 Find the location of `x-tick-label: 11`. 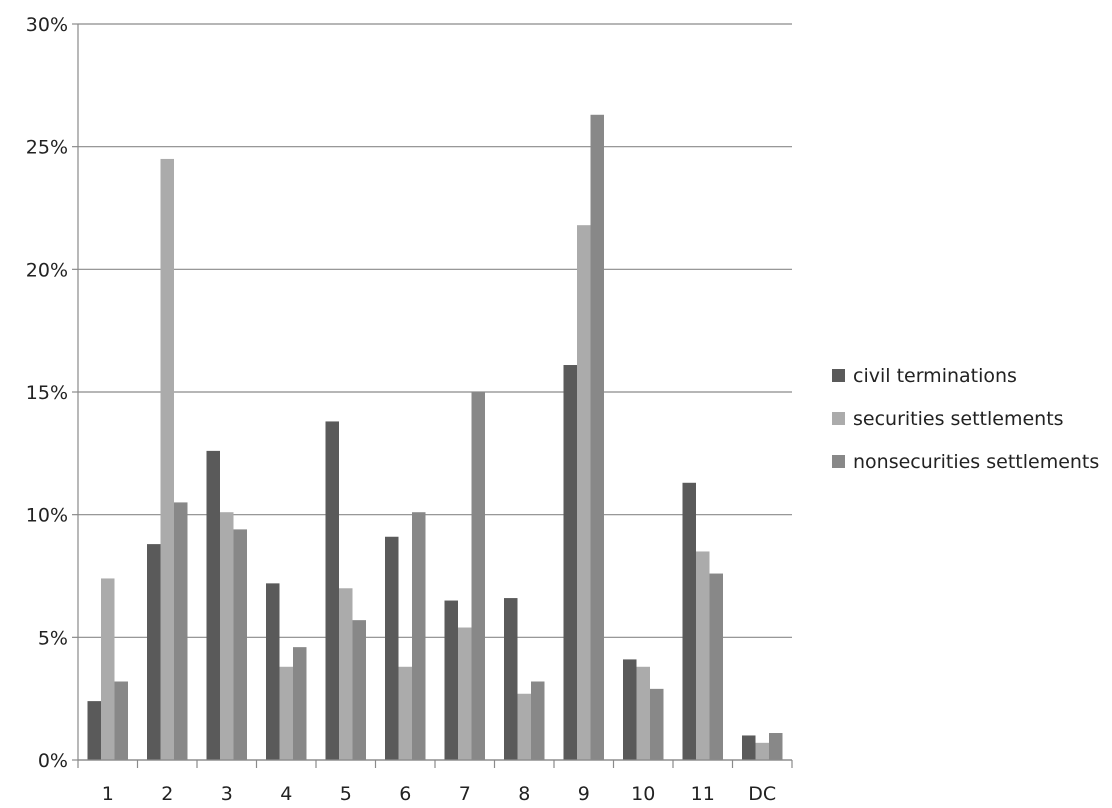

x-tick-label: 11 is located at coordinates (703, 794).